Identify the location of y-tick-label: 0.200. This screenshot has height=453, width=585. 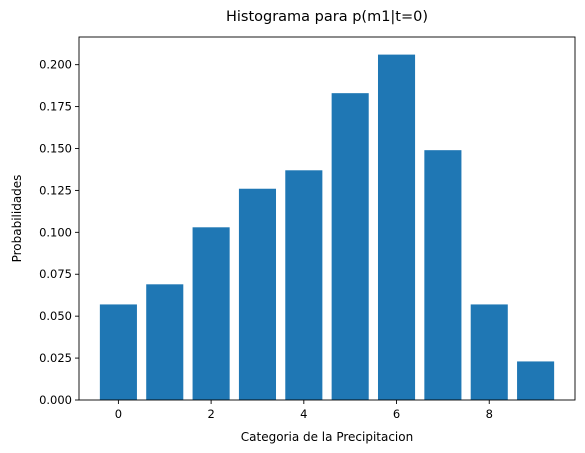
(55, 65).